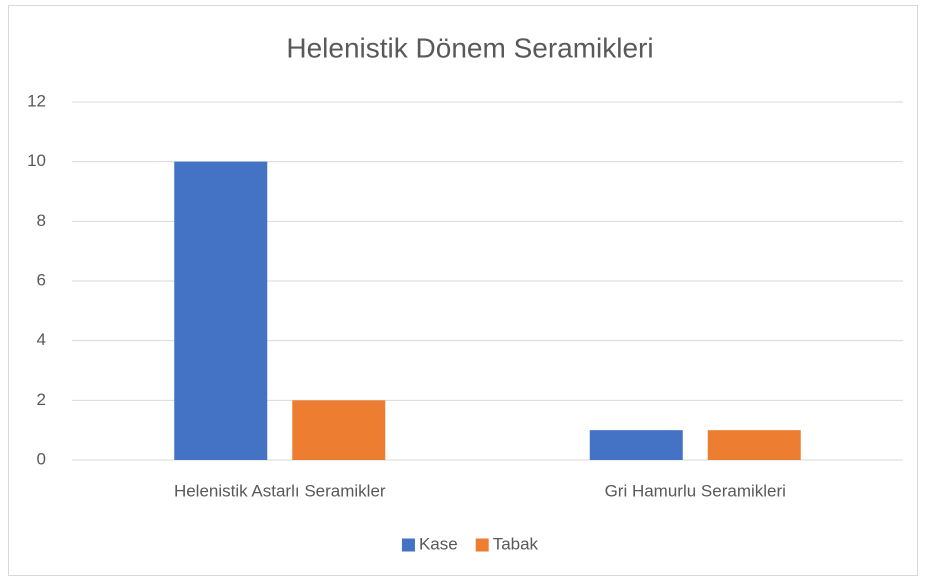 This screenshot has width=926, height=581. Describe the element at coordinates (438, 543) in the screenshot. I see `legend-label: Kase` at that location.